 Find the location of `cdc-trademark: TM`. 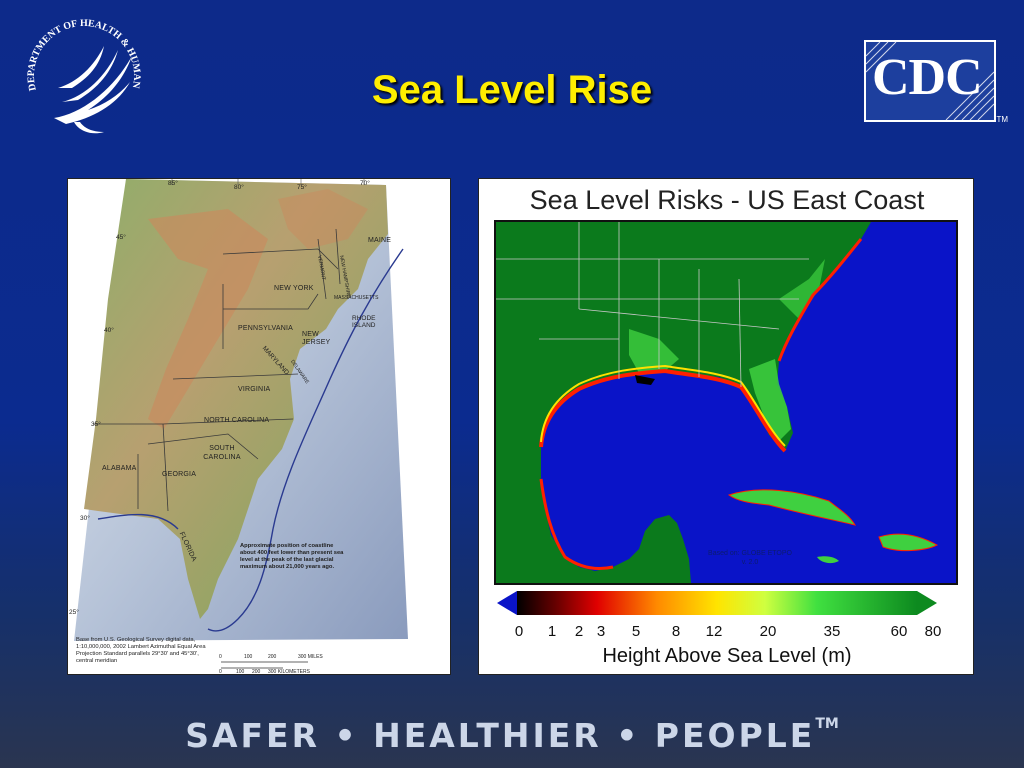

cdc-trademark: TM is located at coordinates (1002, 119).